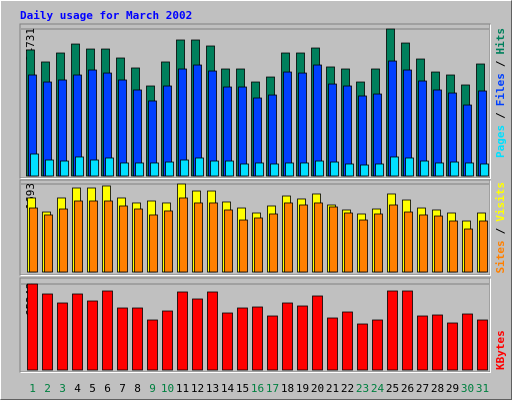  Describe the element at coordinates (482, 388) in the screenshot. I see `x-tick-label: 31` at that location.